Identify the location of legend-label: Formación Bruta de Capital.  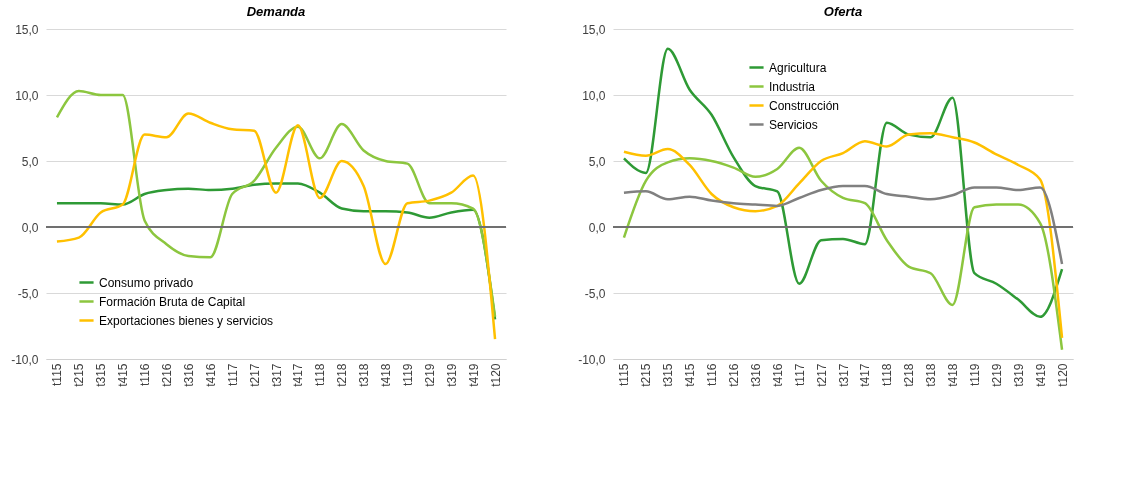
(172, 301).